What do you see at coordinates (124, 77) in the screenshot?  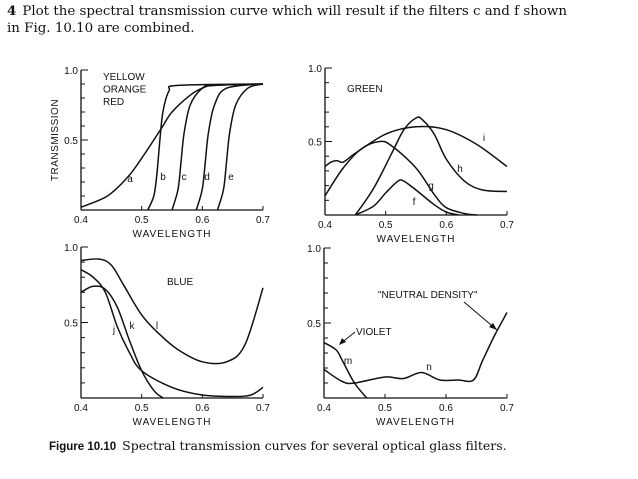 I see `panel-title-line: YELLOW` at bounding box center [124, 77].